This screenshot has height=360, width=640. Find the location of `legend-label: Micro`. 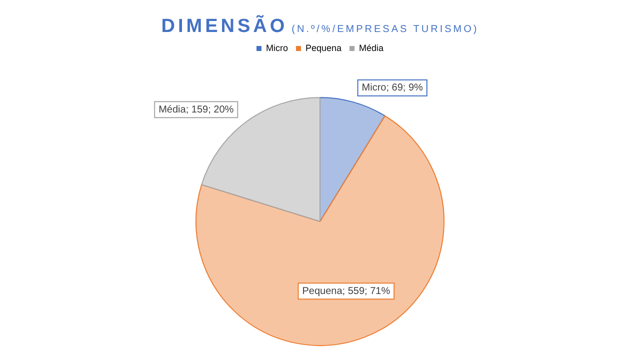

legend-label: Micro is located at coordinates (277, 47).